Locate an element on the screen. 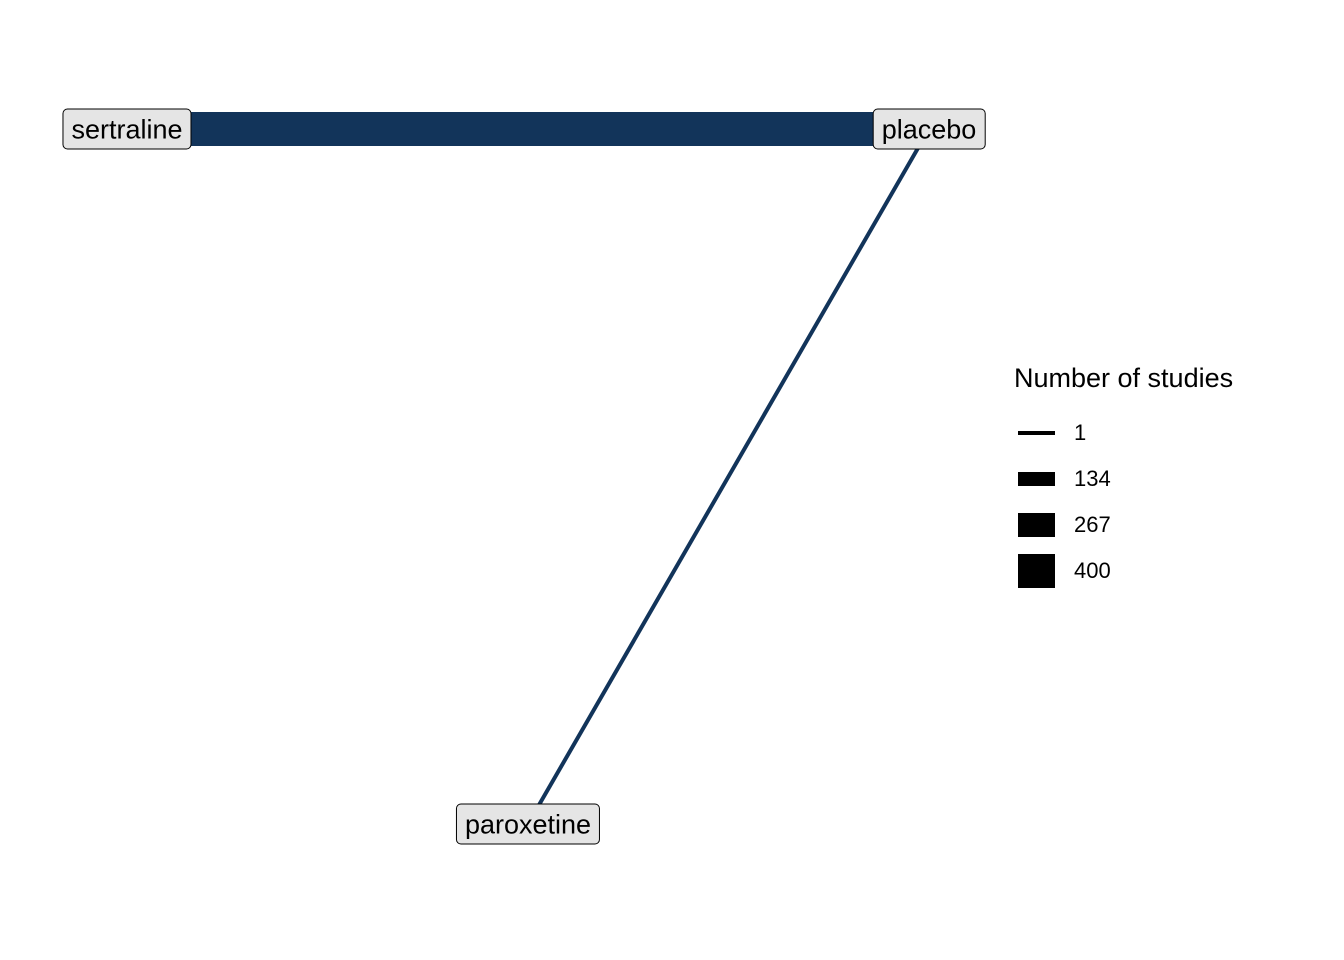  legend-item-134: 134 is located at coordinates (1174, 479).